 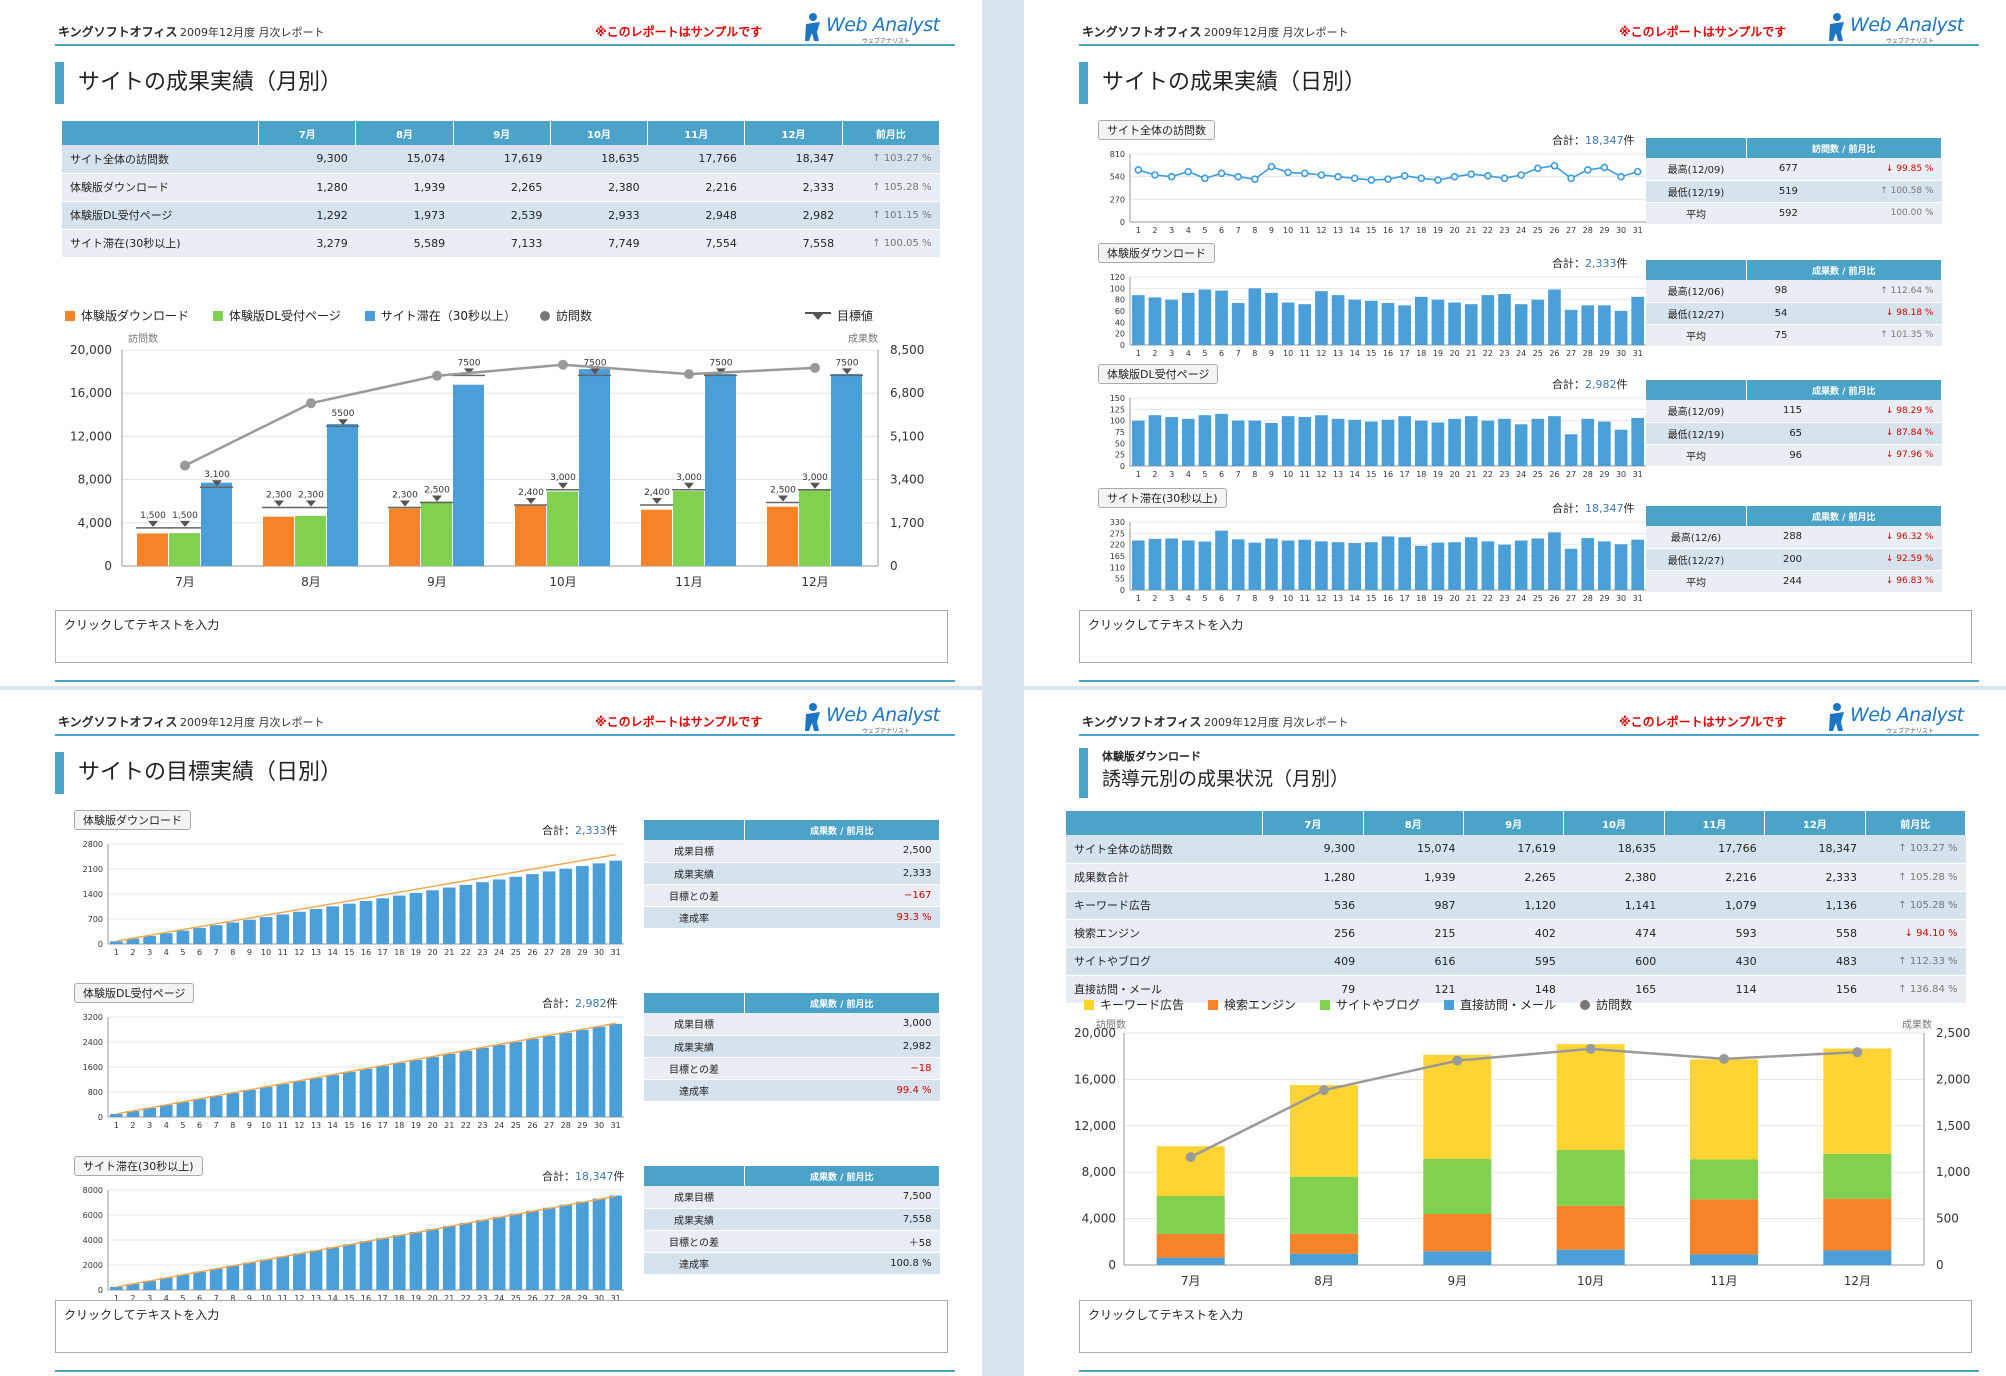 What do you see at coordinates (1154, 598) in the screenshot?
I see `x-tick-label: 2` at bounding box center [1154, 598].